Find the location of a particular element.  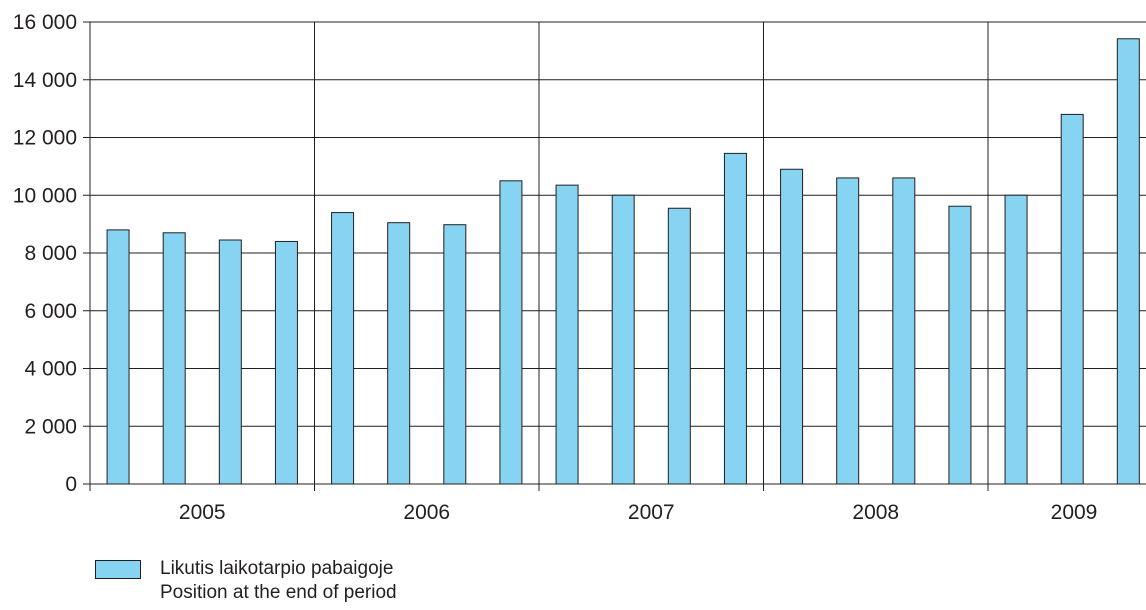

y-tick-label: 16 000 is located at coordinates (45, 22).